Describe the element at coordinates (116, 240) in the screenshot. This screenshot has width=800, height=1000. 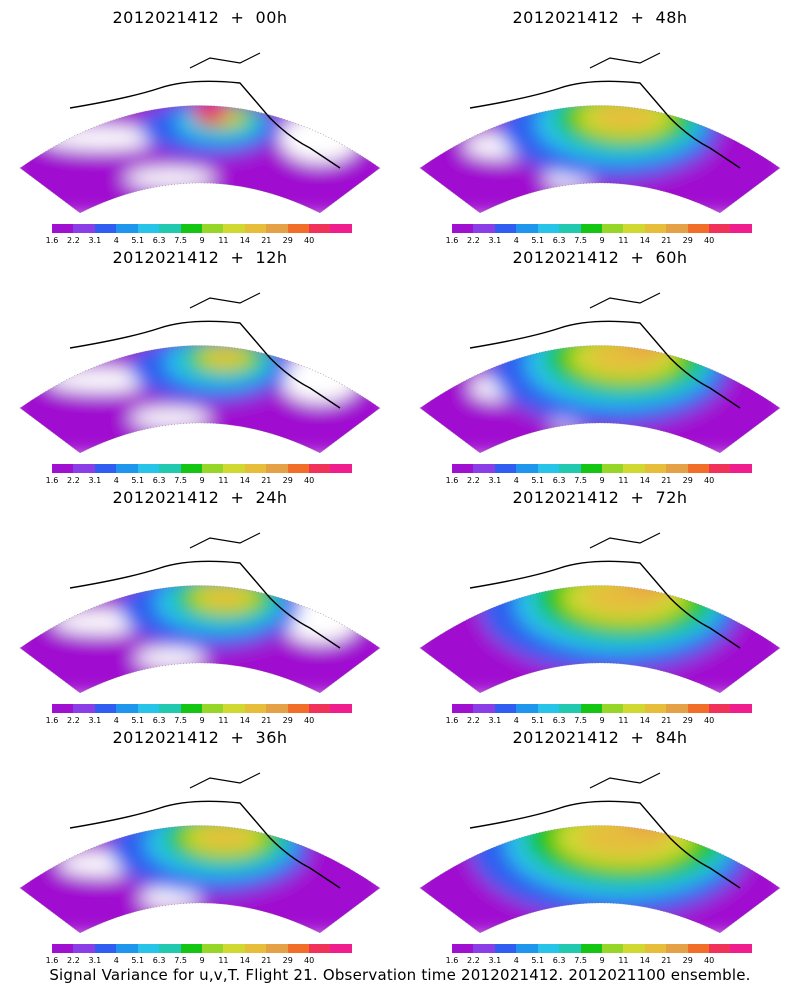
I see `colorbar-tick-label: 4` at that location.